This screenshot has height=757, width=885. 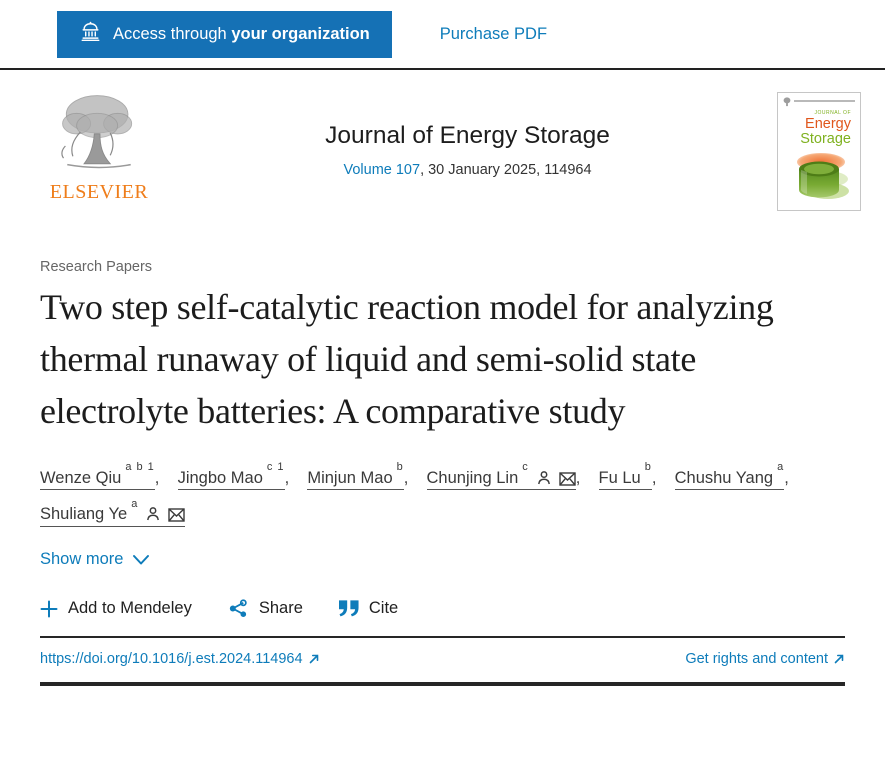 I want to click on journal-cover-thumbnail: JOURNAL OF Energy Storage, so click(x=819, y=151).